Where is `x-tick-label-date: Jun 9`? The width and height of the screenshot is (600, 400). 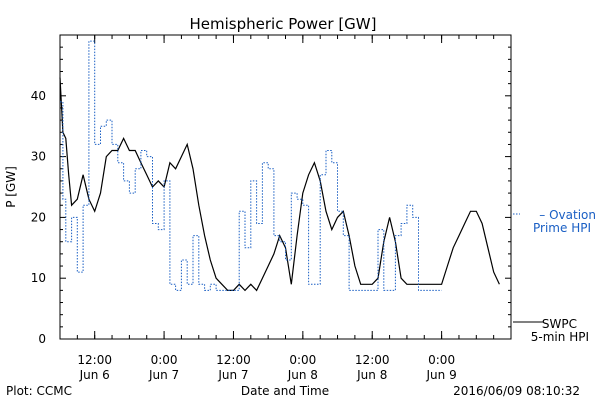
x-tick-label-date: Jun 9 is located at coordinates (441, 375).